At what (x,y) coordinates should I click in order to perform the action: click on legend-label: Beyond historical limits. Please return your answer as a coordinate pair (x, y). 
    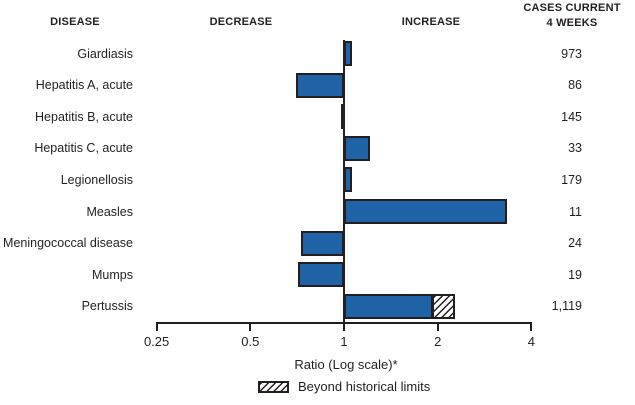
    Looking at the image, I should click on (364, 386).